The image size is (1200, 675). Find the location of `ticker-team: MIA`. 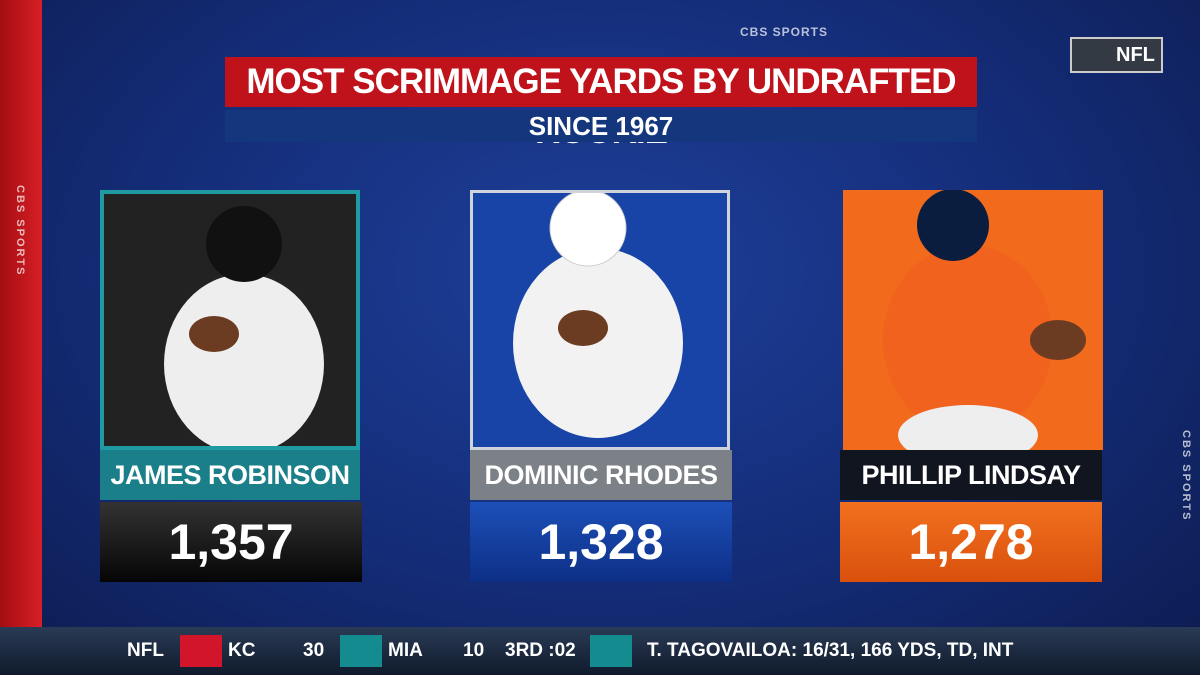

ticker-team: MIA is located at coordinates (405, 650).